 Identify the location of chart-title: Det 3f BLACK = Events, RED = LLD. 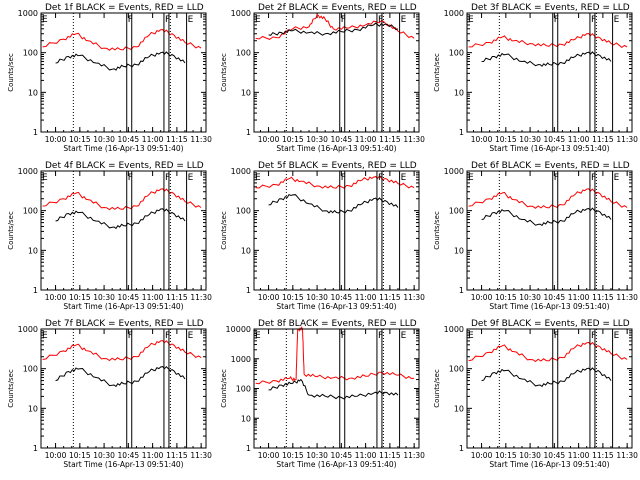
(550, 8).